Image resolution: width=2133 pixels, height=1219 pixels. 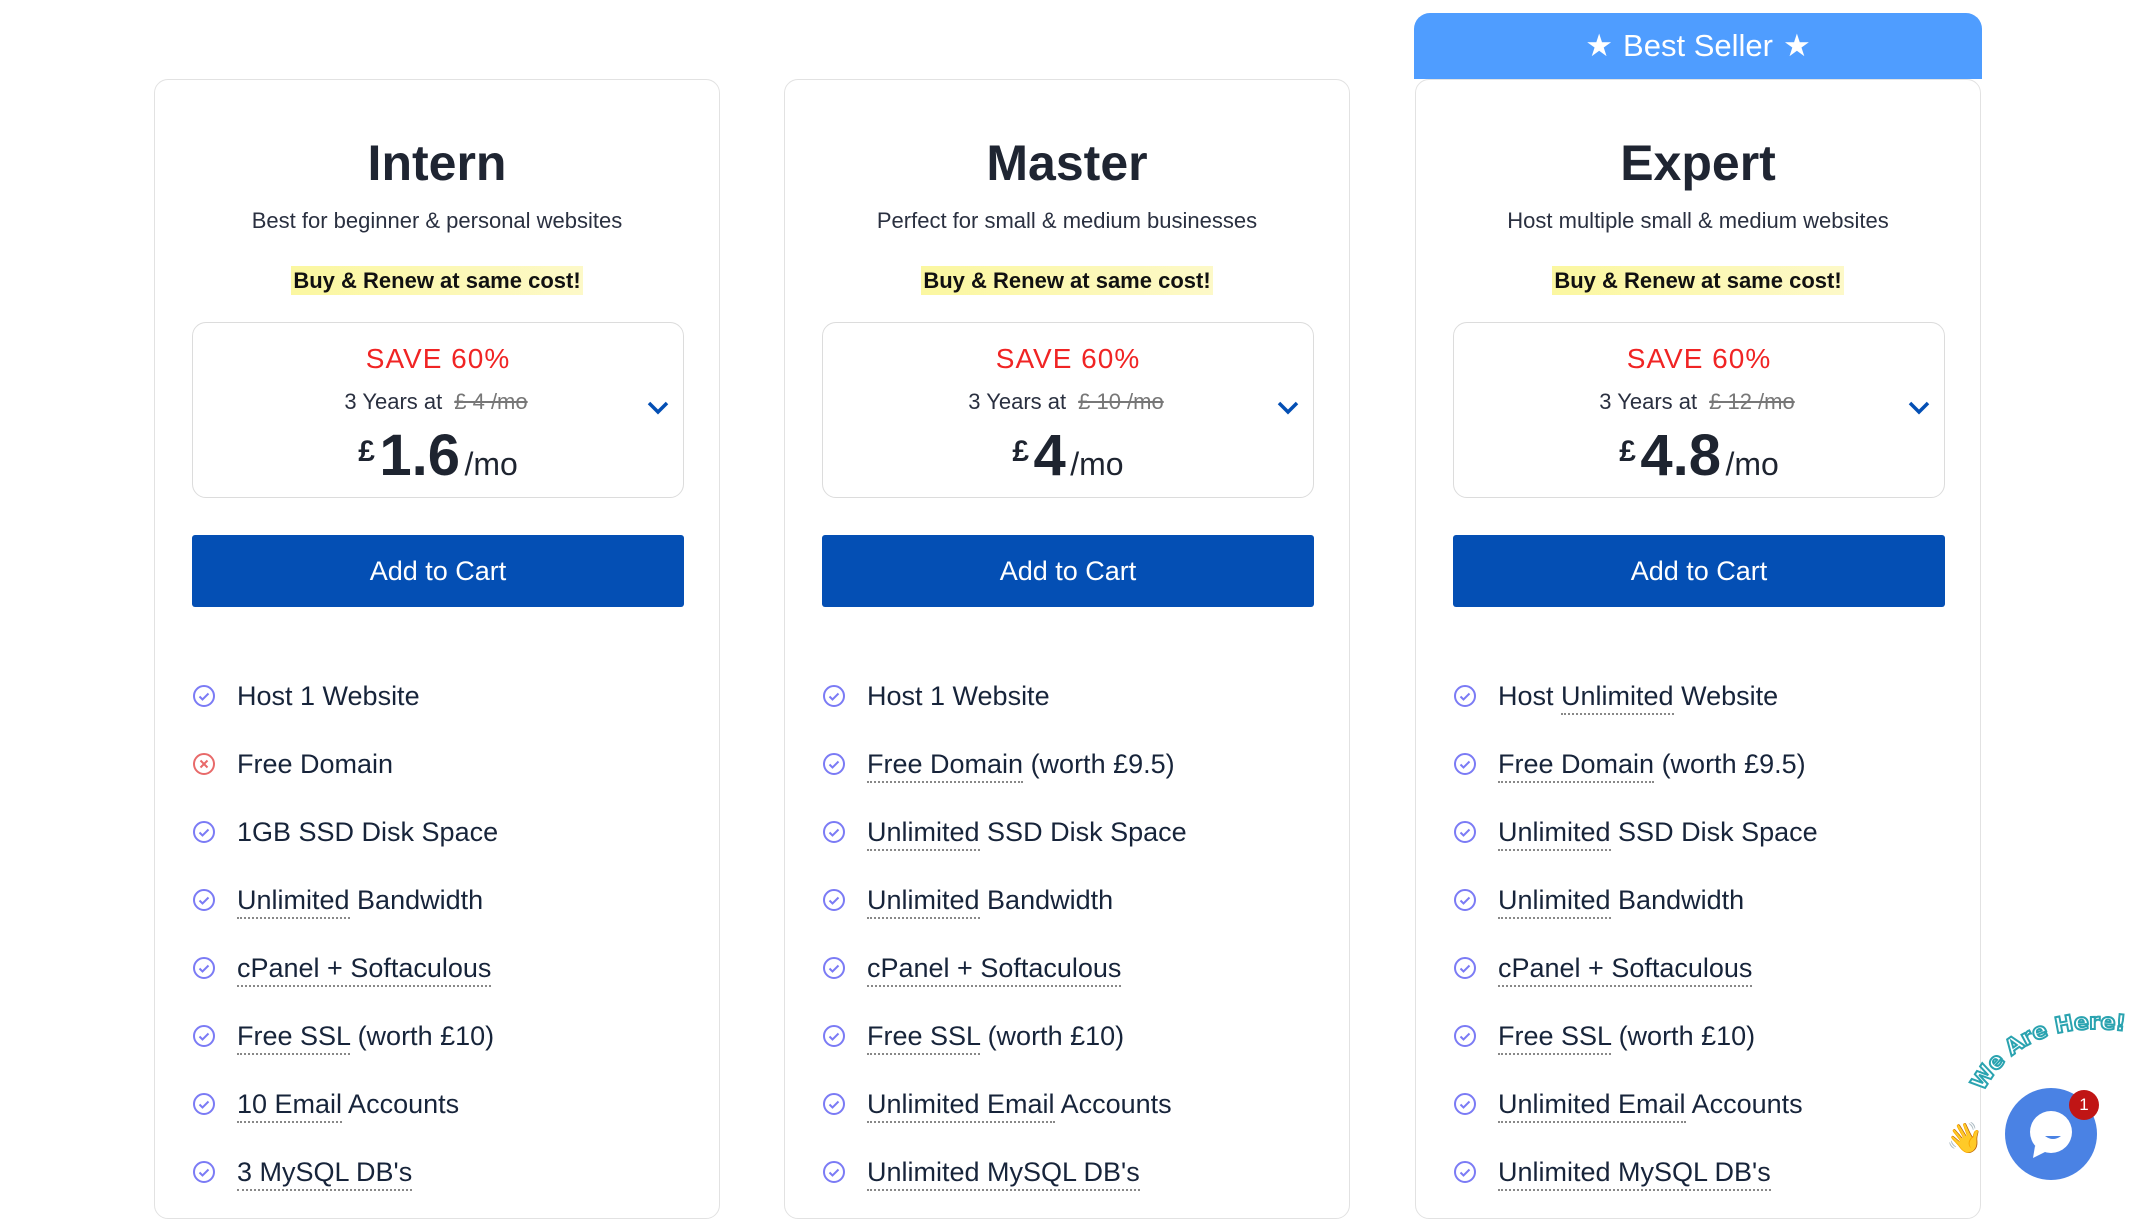 I want to click on feature-item: Free Domain, so click(x=445, y=764).